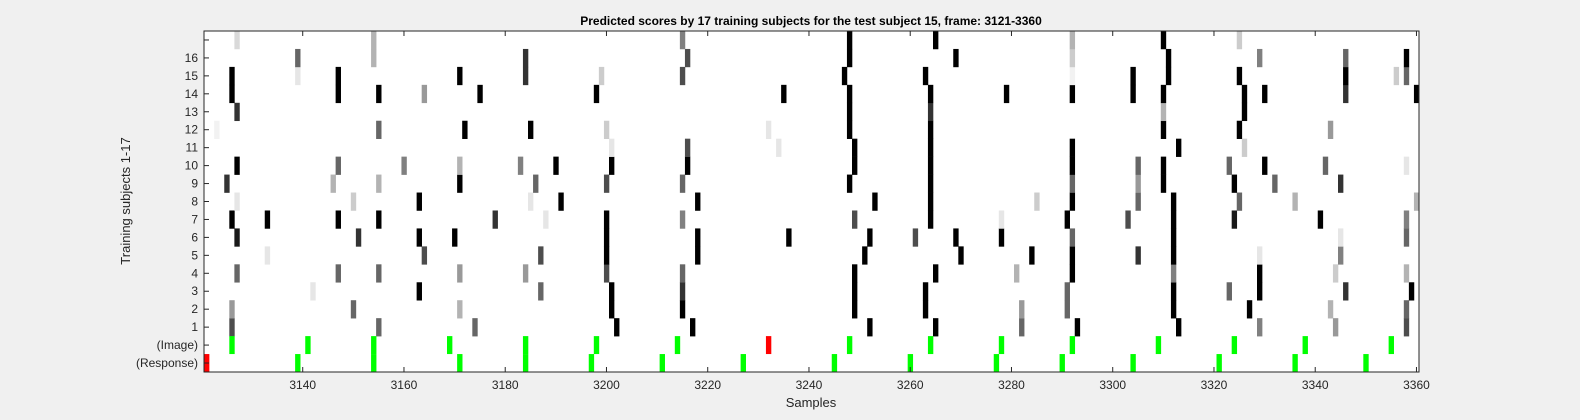 The height and width of the screenshot is (420, 1580). I want to click on x-tick-label: 3360, so click(1416, 385).